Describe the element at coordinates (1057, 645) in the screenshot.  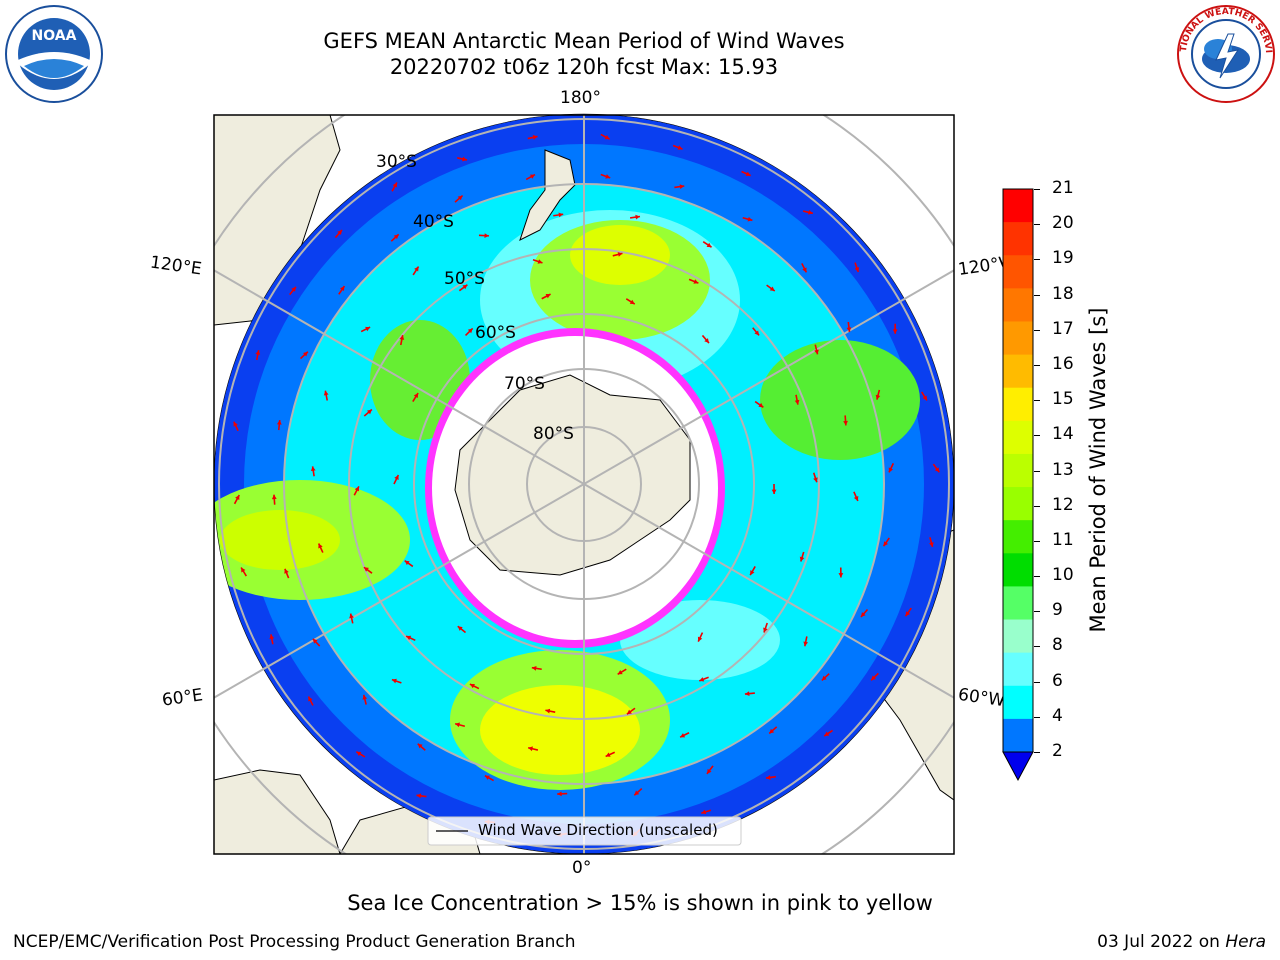
I see `colorbar-tick-label: 8` at that location.